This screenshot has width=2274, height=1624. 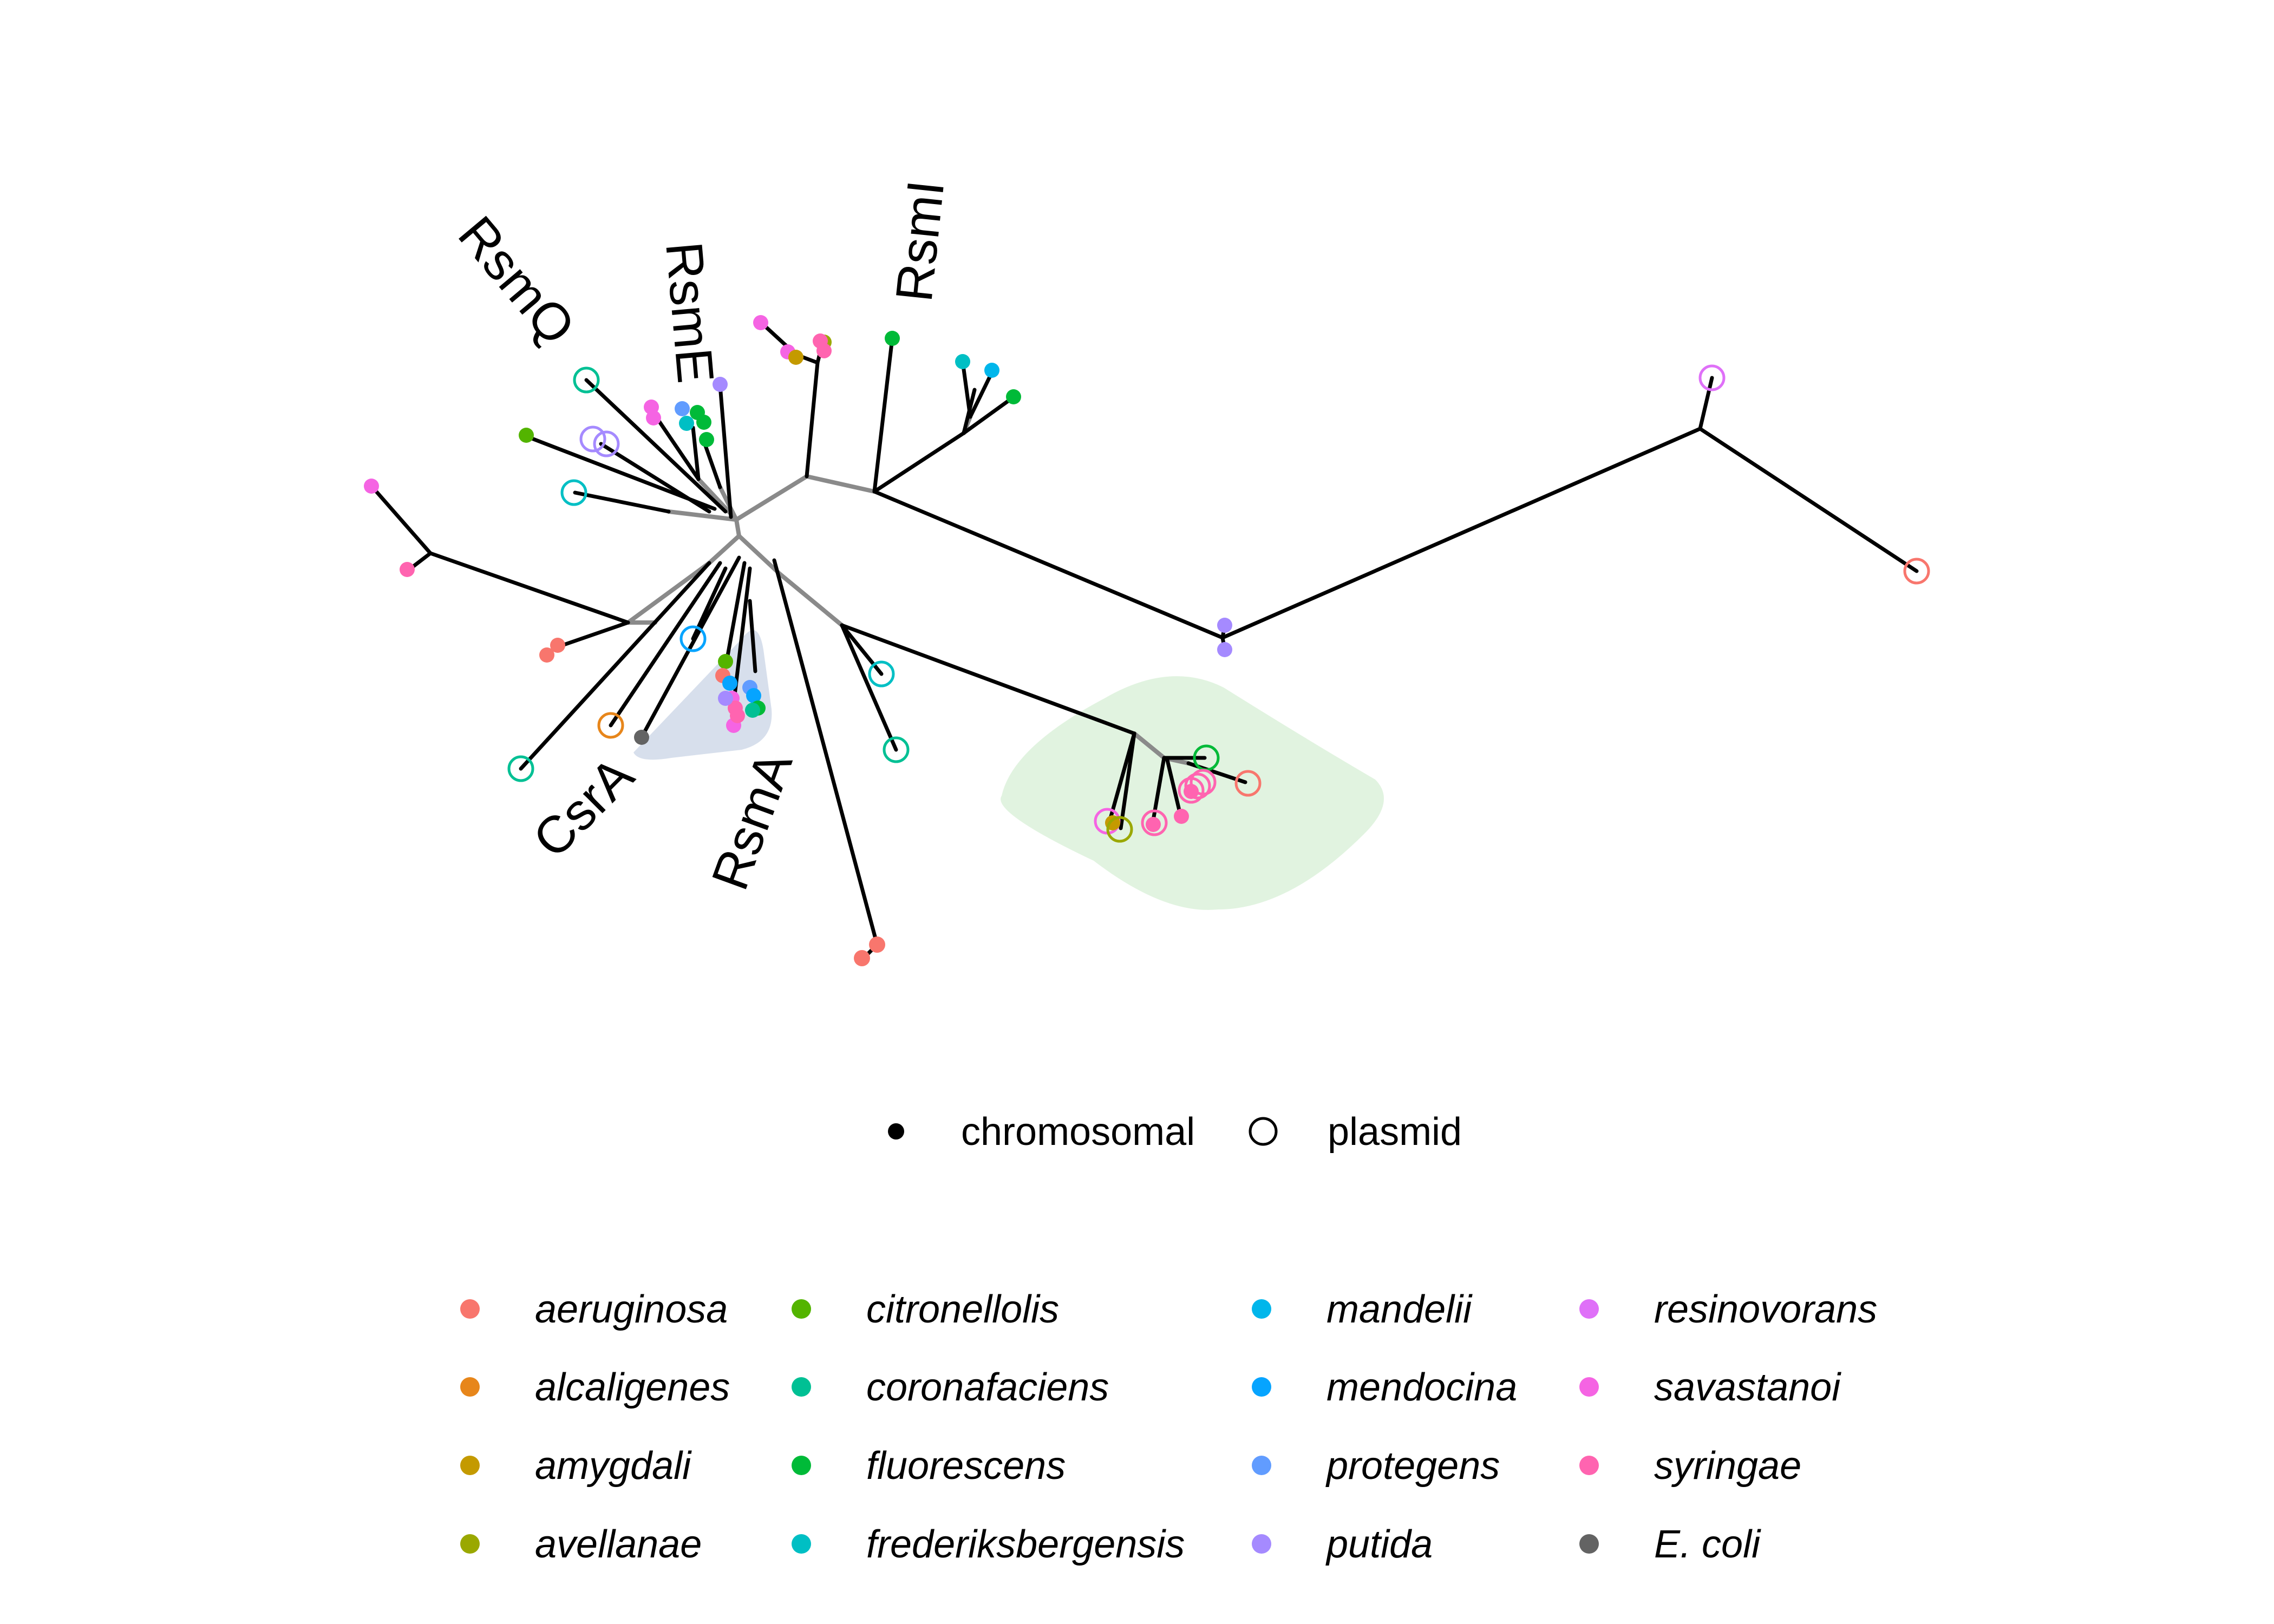 What do you see at coordinates (920, 241) in the screenshot?
I see `clade-label-rsmi: RsmI` at bounding box center [920, 241].